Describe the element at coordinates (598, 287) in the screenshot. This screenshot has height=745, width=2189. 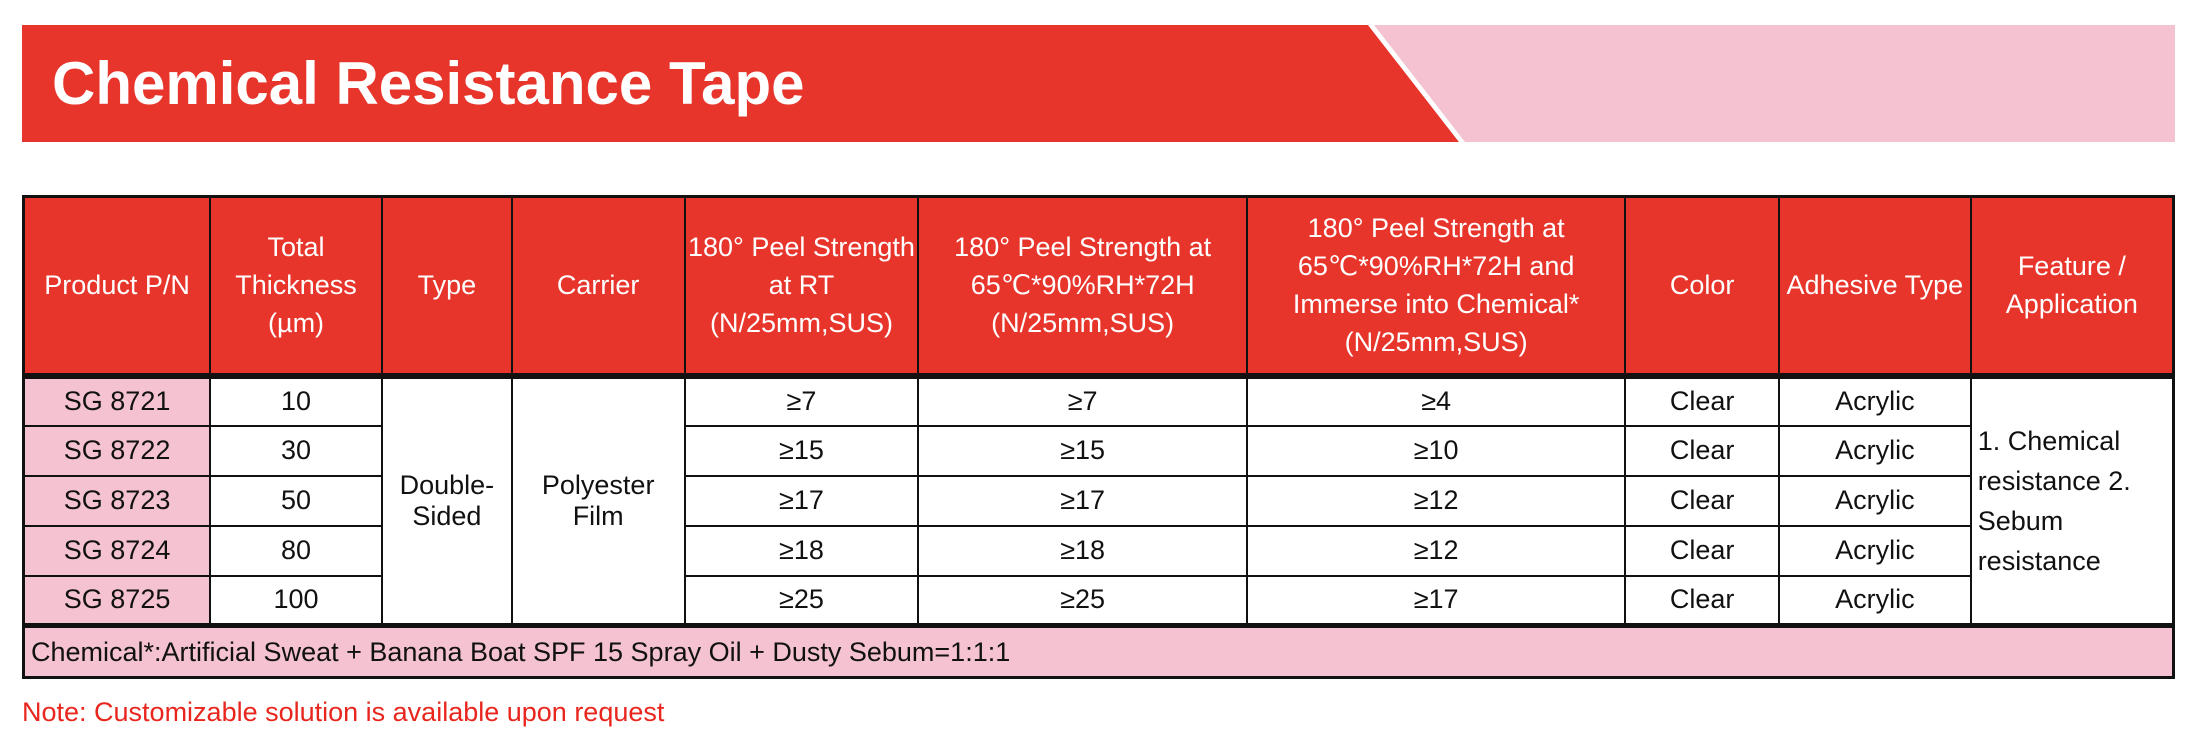
I see `header-cell: Carrier` at that location.